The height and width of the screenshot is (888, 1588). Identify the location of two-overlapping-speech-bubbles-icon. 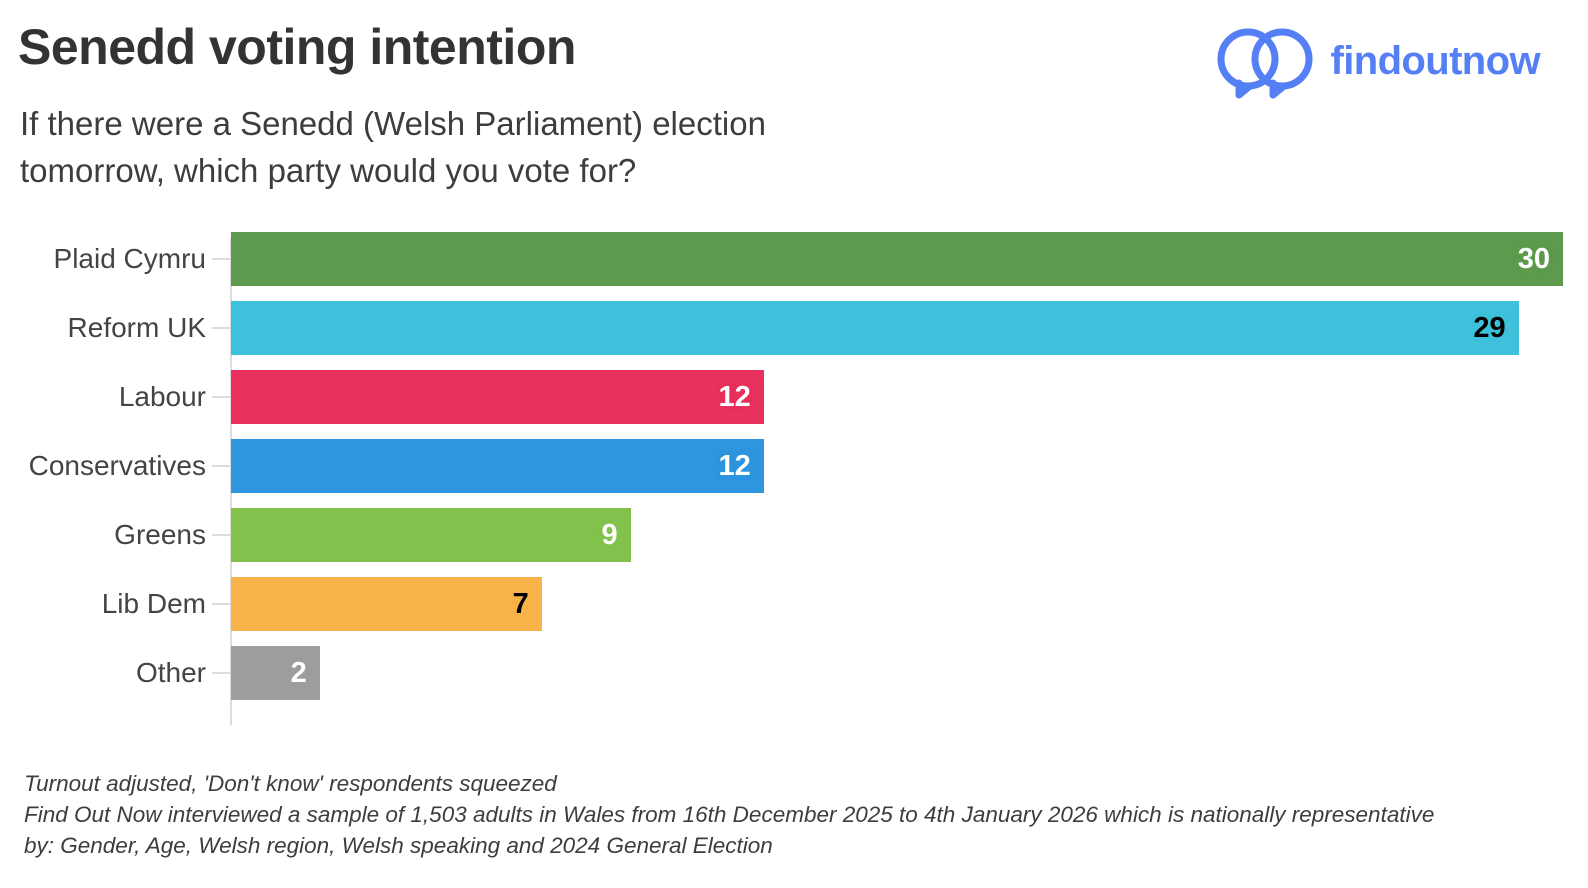
(1265, 63).